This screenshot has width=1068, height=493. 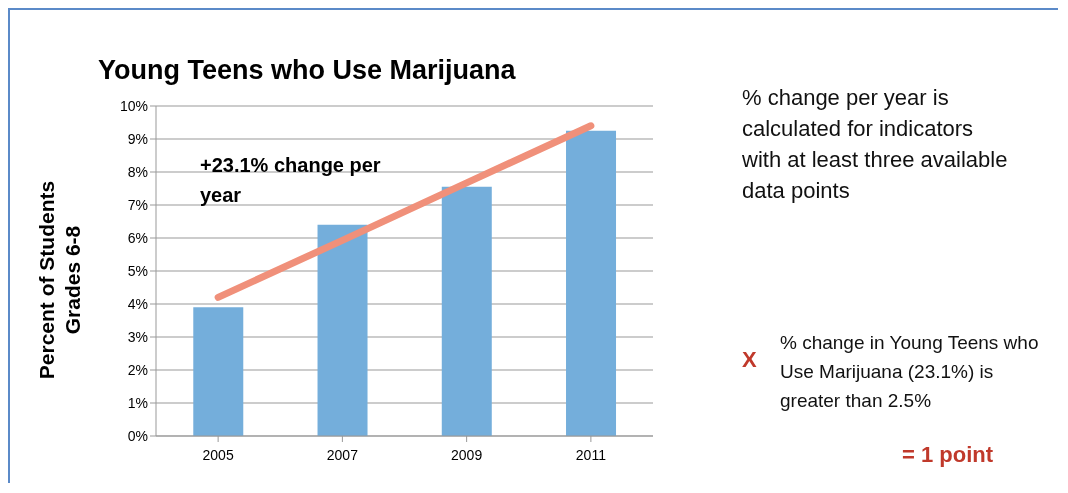 What do you see at coordinates (137, 369) in the screenshot?
I see `y-tick-label: 2%` at bounding box center [137, 369].